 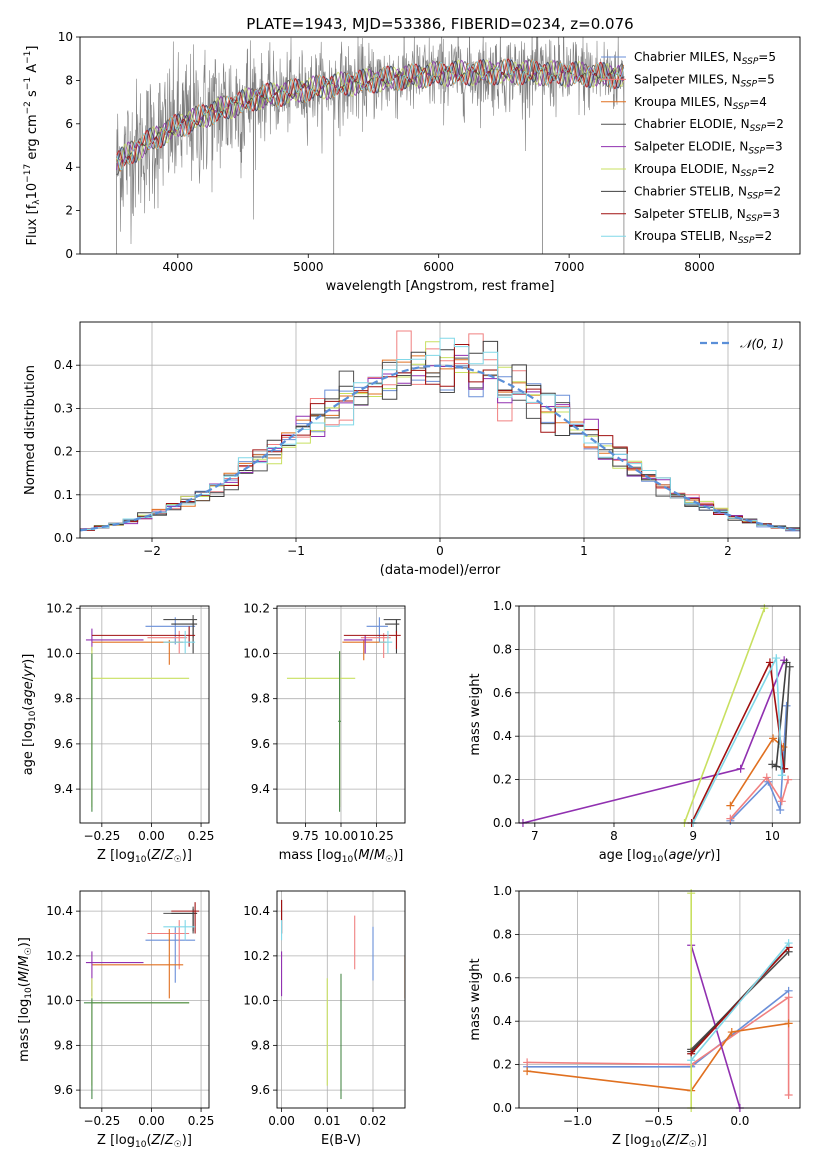 I want to click on age_vs_mass-ytick-label: 9.4, so click(x=260, y=789).